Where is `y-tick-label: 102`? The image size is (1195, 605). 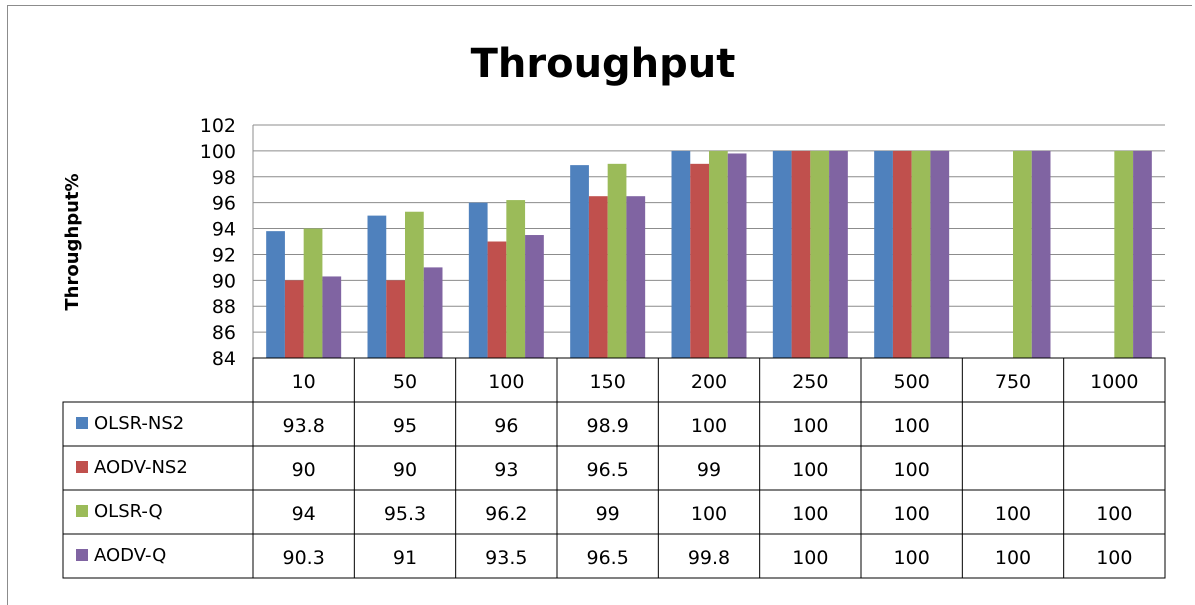 y-tick-label: 102 is located at coordinates (218, 126).